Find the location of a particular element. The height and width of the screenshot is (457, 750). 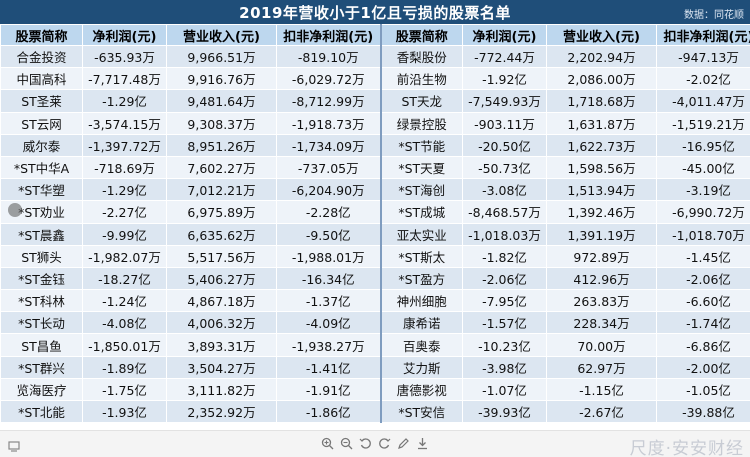

image-viewer-toolbar: 尺度·安安财经 is located at coordinates (375, 443).